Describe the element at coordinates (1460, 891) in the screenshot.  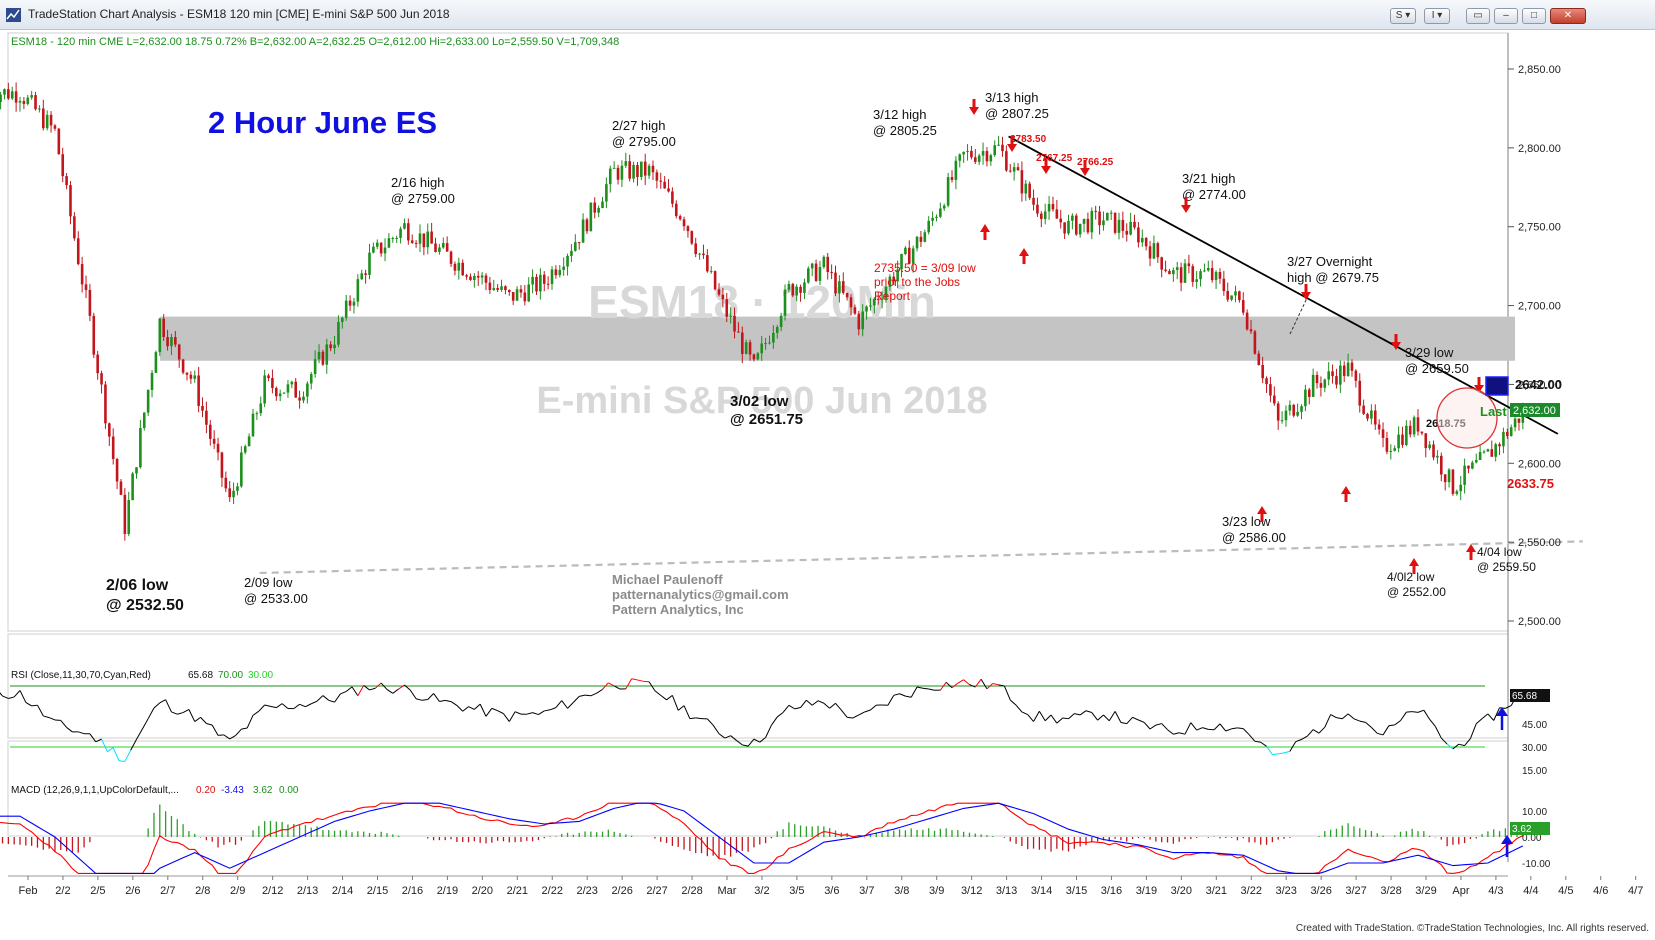
I see `time-axis-label: Apr` at that location.